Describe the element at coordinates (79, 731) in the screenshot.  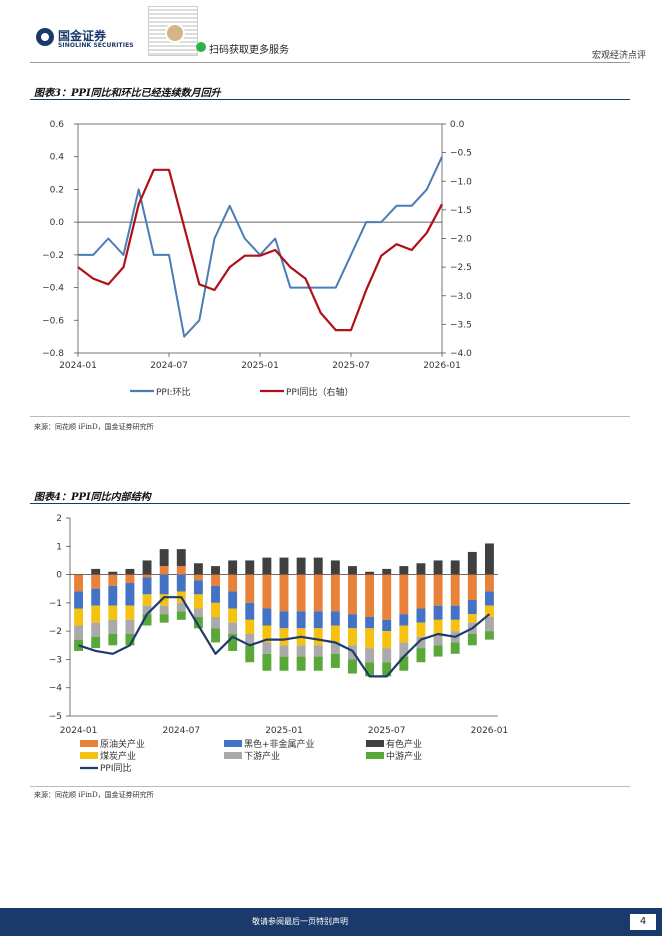
I see `x-tick-label: 2024-01` at that location.